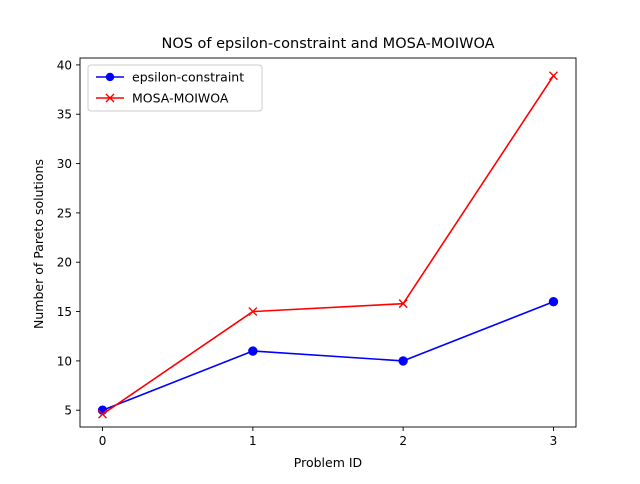 The height and width of the screenshot is (484, 640). I want to click on x-tick-label: 0, so click(103, 441).